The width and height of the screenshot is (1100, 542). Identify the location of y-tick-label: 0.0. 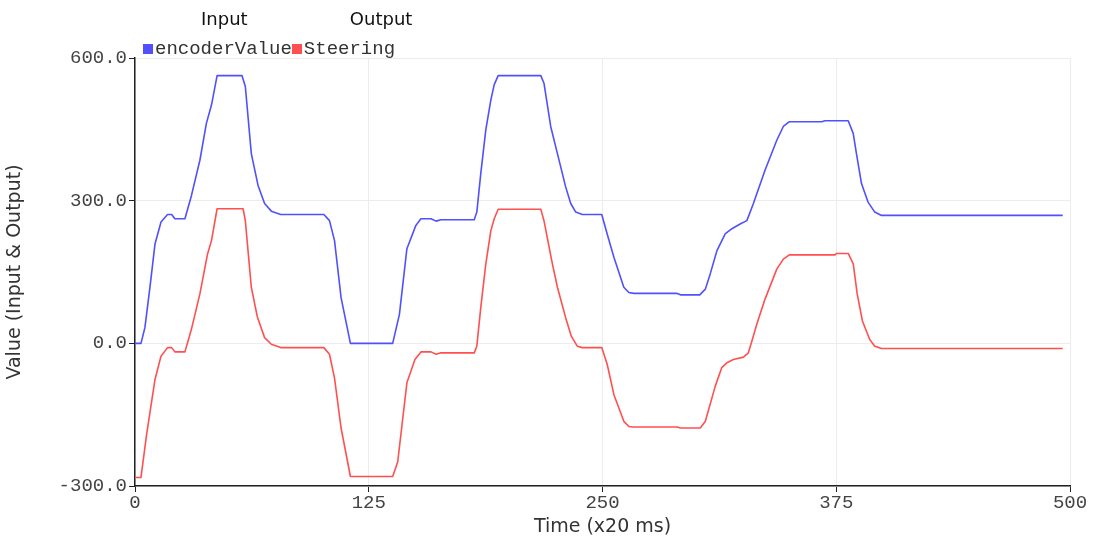
(109, 343).